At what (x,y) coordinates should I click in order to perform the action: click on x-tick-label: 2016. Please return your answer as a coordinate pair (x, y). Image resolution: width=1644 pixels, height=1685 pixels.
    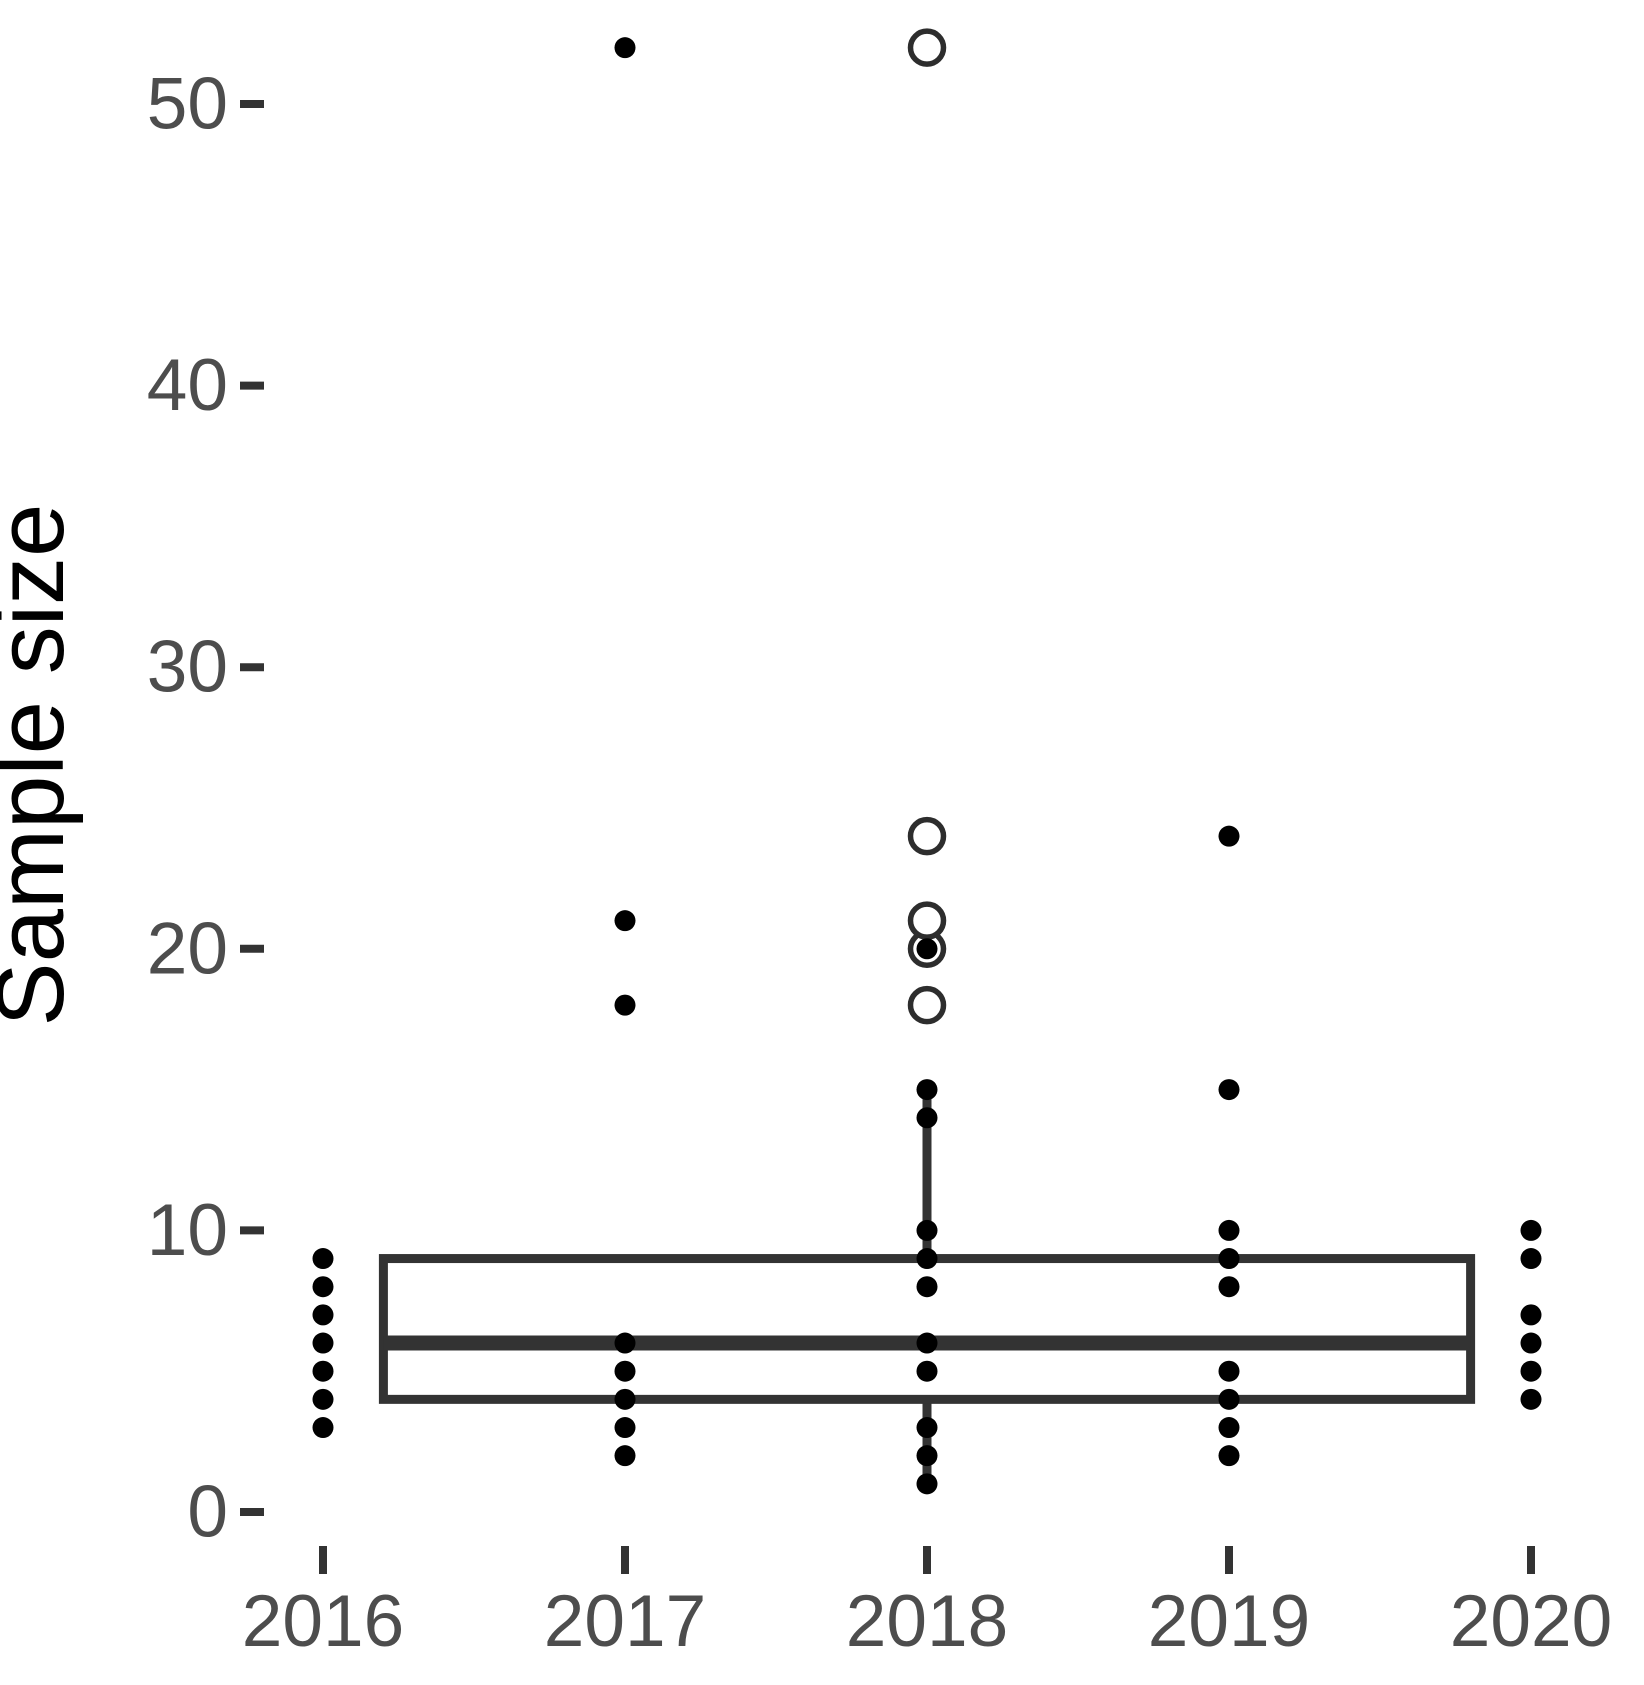
    Looking at the image, I should click on (323, 1621).